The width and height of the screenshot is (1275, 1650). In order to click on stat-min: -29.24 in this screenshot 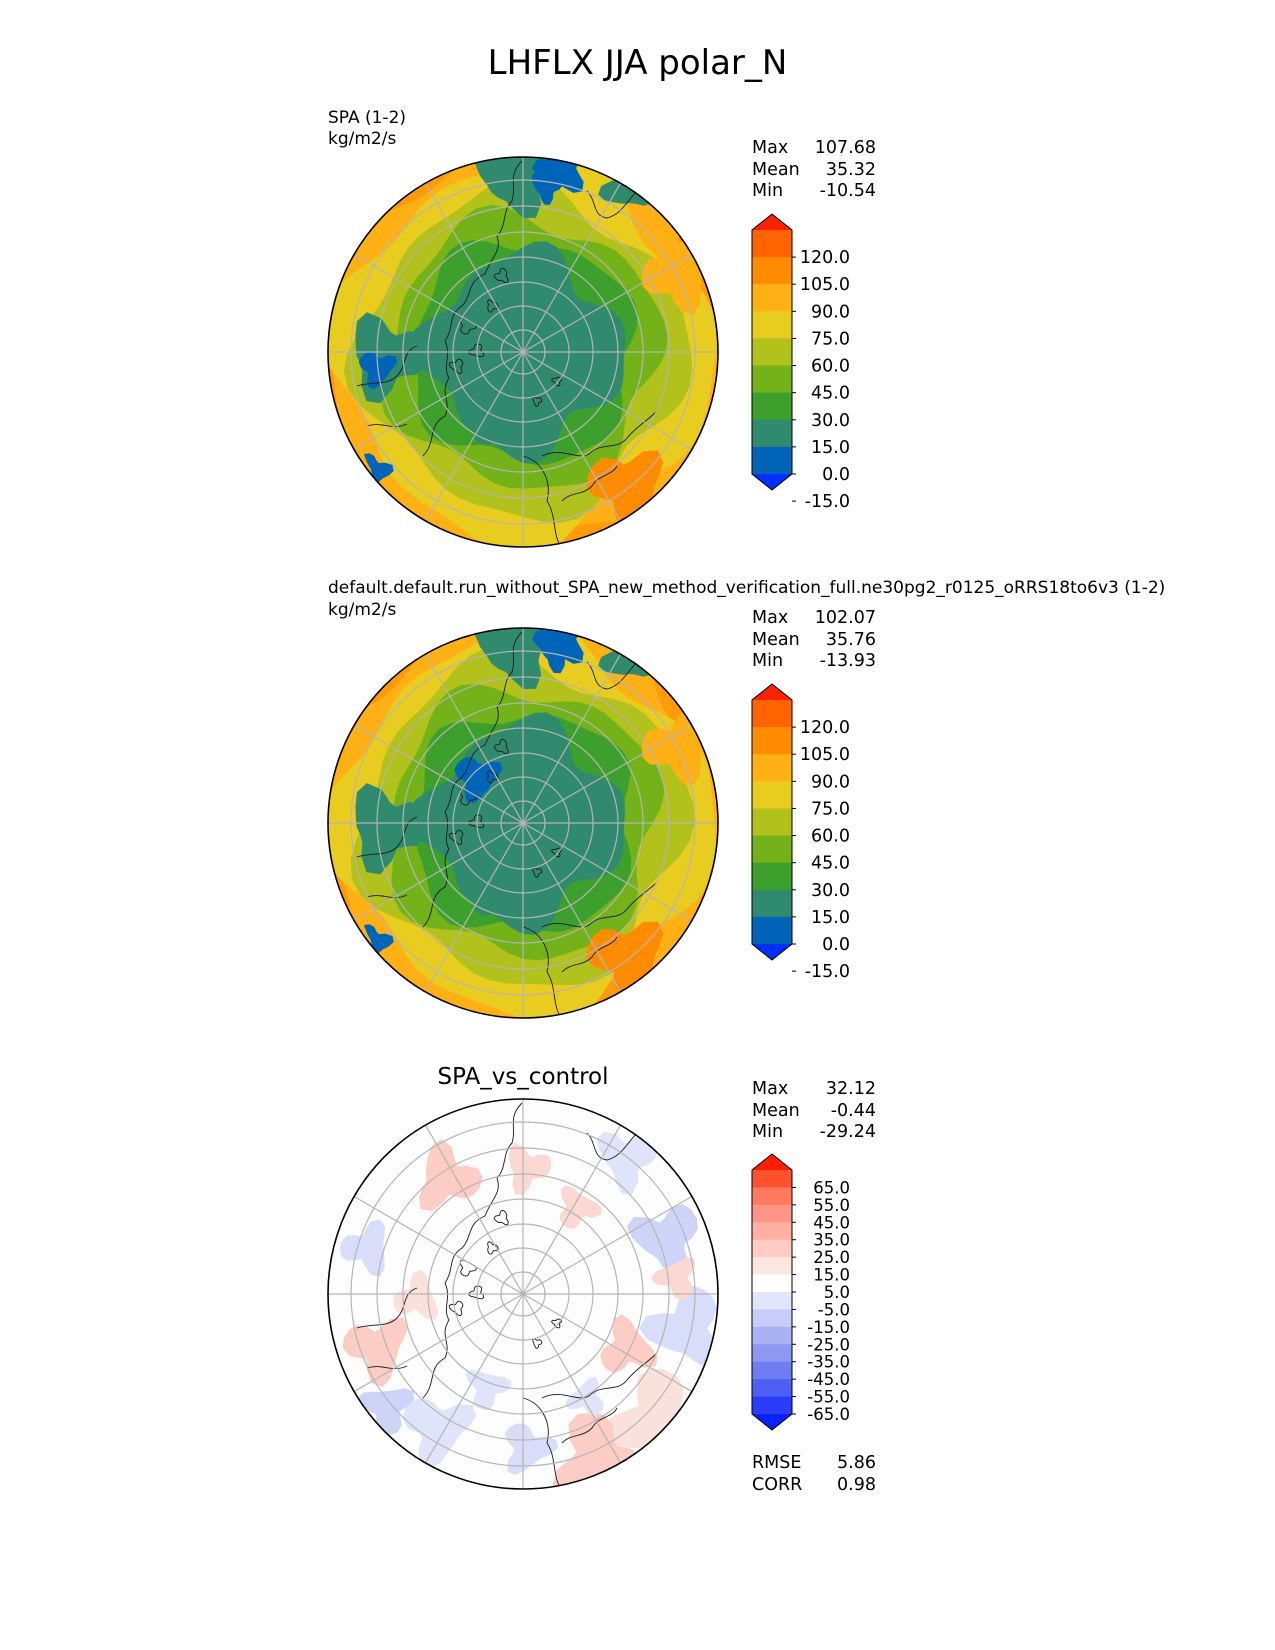, I will do `click(847, 1132)`.